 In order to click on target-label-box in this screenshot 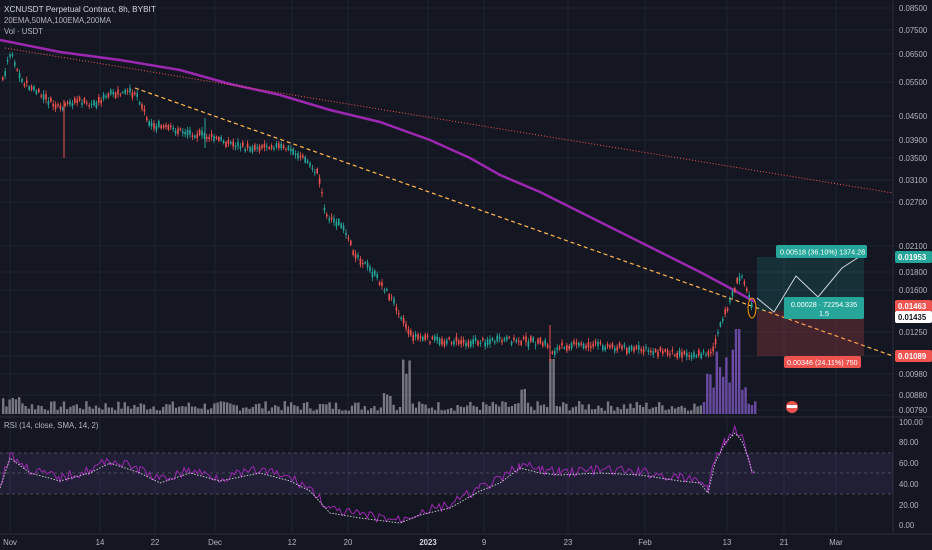, I will do `click(821, 251)`.